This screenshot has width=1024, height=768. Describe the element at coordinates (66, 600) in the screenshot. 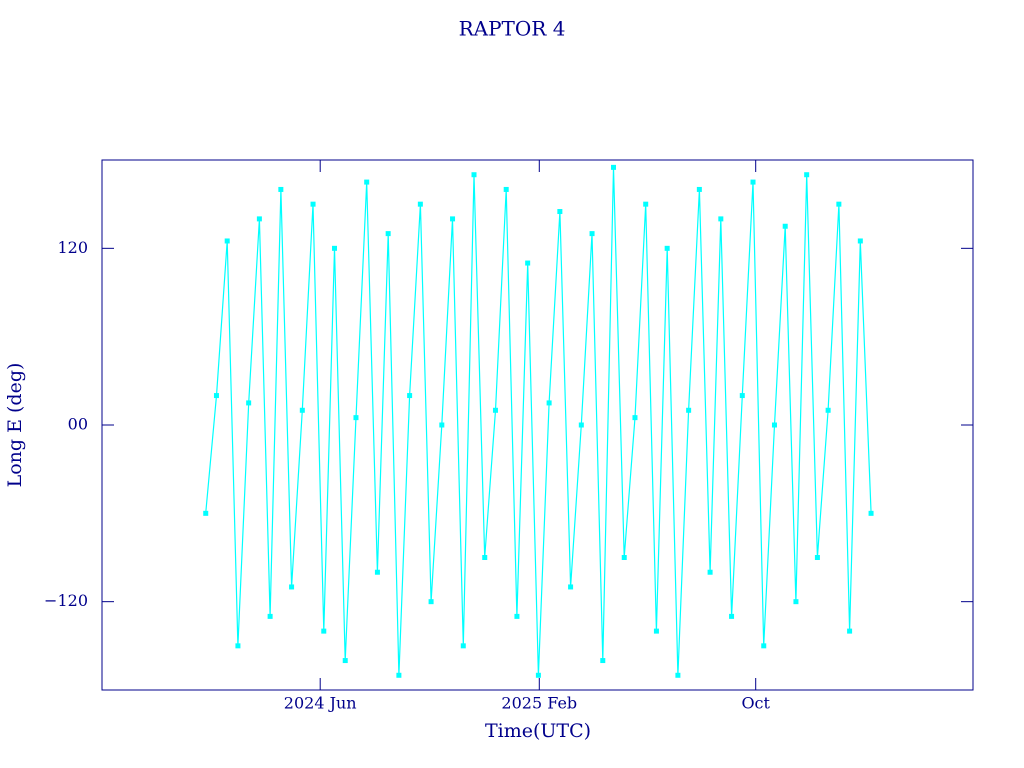

I see `y-tick-label: −120` at that location.